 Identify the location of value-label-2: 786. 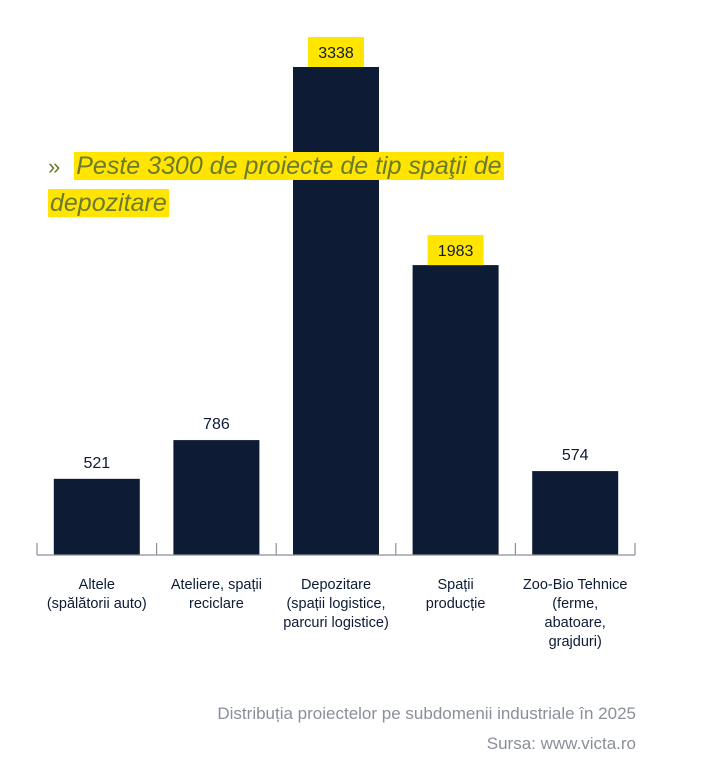
(216, 424).